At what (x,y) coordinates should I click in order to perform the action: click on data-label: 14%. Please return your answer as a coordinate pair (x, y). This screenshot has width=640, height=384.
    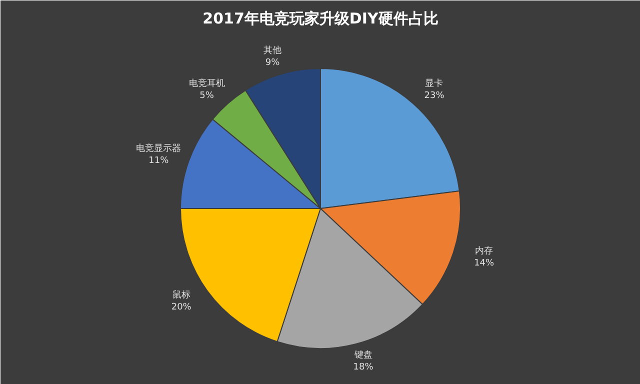
    Looking at the image, I should click on (484, 263).